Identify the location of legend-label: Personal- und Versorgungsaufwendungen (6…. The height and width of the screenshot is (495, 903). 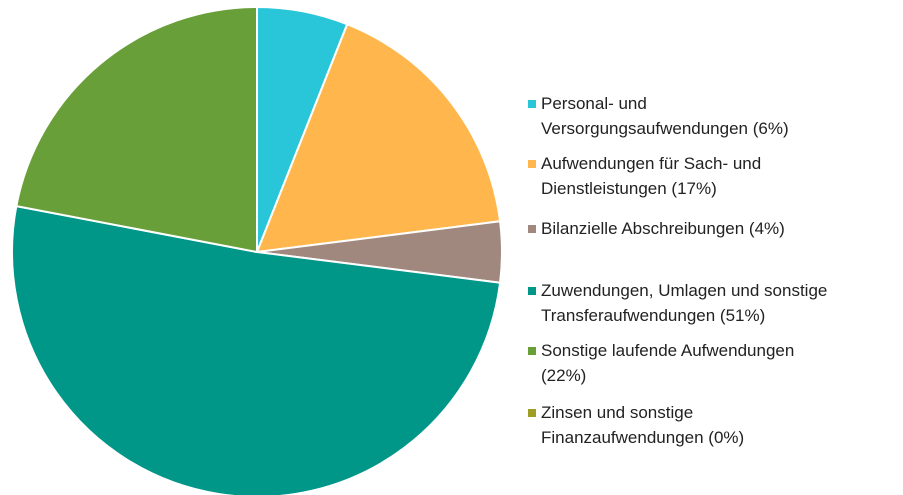
(665, 116).